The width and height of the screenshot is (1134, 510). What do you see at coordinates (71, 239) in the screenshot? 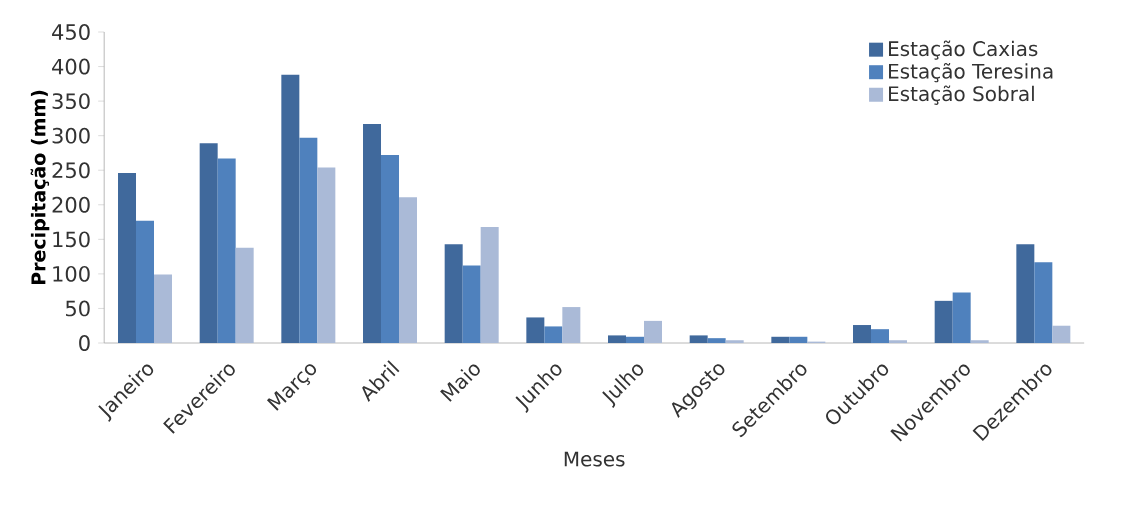
I see `y-tick-label: 150` at bounding box center [71, 239].